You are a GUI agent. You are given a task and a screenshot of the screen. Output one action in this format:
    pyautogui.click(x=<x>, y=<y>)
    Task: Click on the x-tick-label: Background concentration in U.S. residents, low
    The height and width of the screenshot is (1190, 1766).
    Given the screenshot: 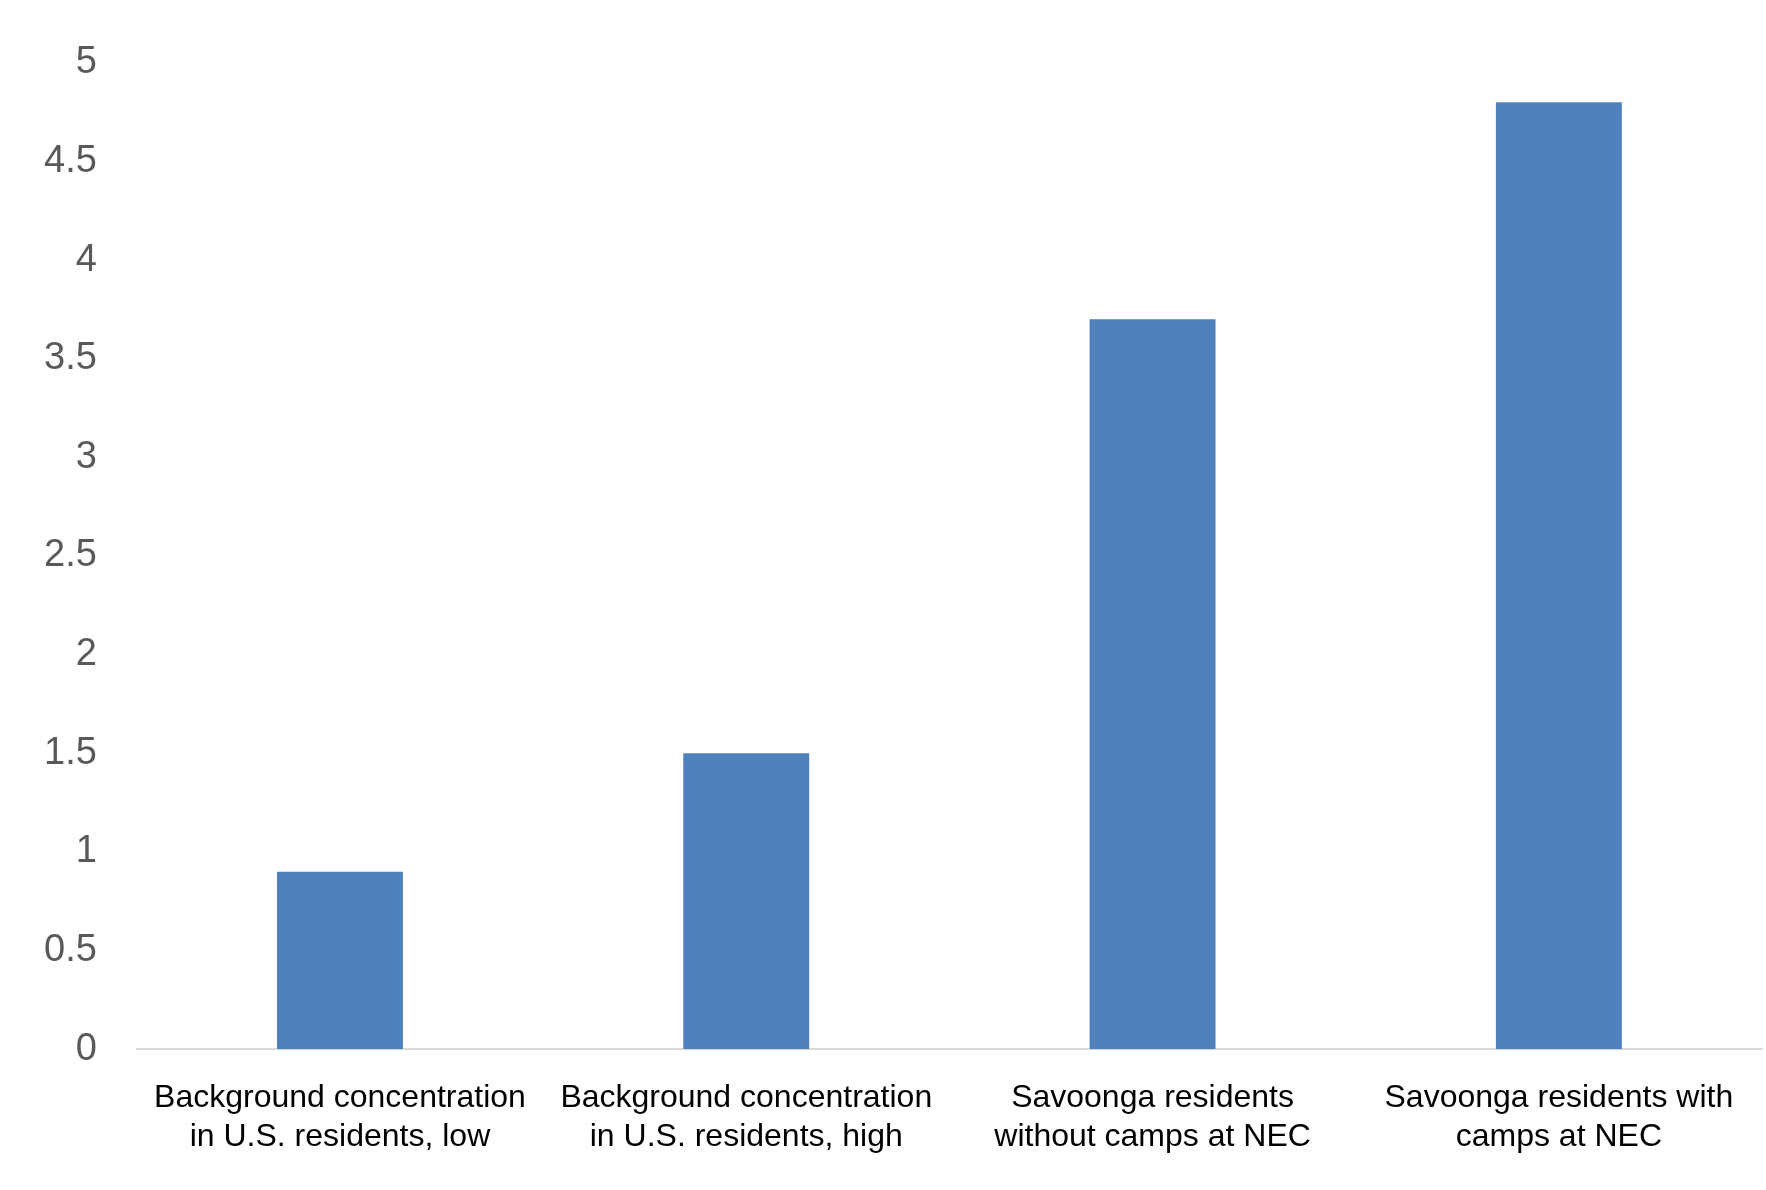 What is the action you would take?
    pyautogui.click(x=340, y=1115)
    